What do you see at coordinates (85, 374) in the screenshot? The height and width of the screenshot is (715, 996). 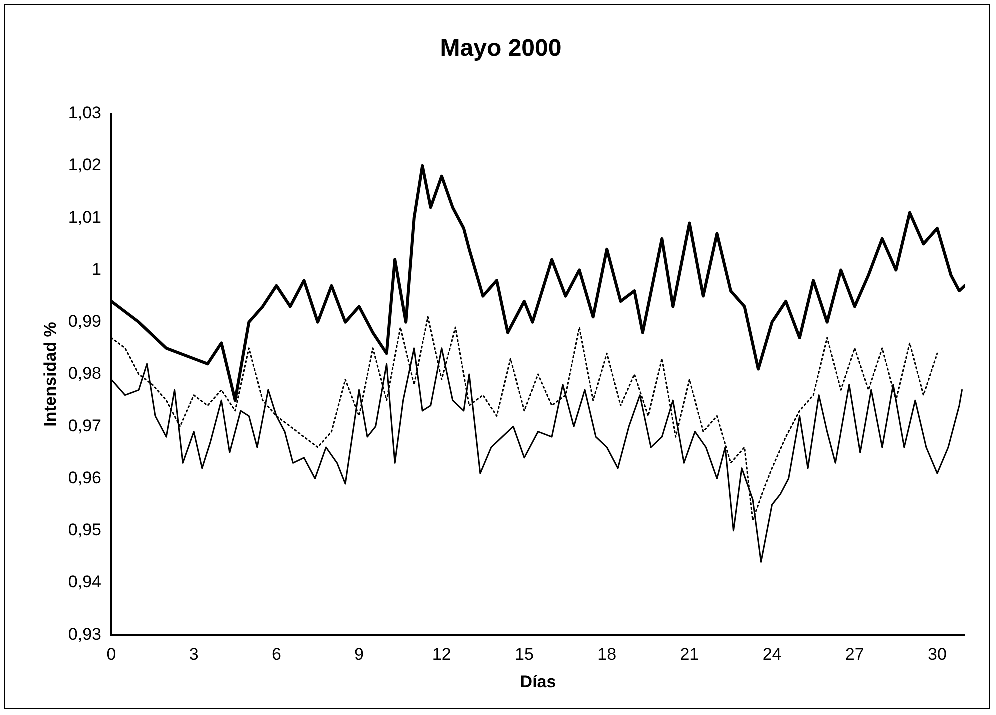 I see `y-tick-label: 0,98` at bounding box center [85, 374].